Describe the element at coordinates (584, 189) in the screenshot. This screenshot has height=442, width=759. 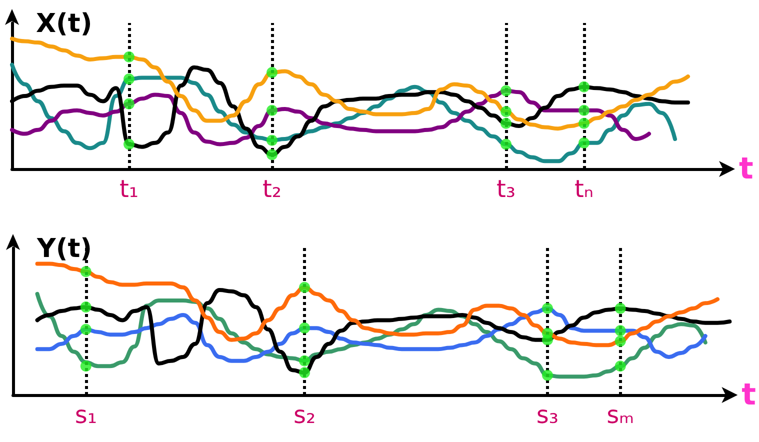
I see `x-tick-label: tₙ` at that location.